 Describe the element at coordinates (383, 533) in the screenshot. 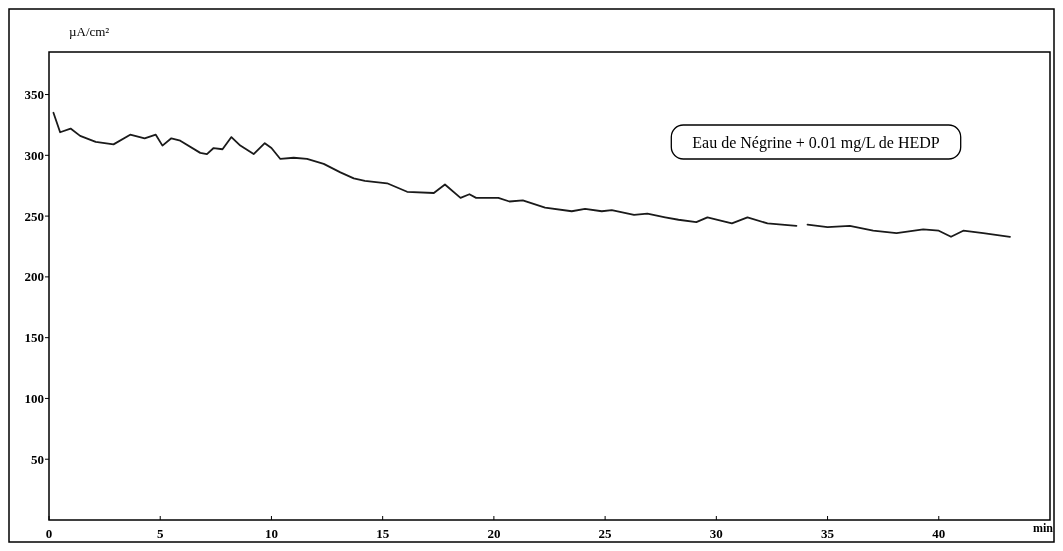

I see `x-tick-label: 15` at that location.